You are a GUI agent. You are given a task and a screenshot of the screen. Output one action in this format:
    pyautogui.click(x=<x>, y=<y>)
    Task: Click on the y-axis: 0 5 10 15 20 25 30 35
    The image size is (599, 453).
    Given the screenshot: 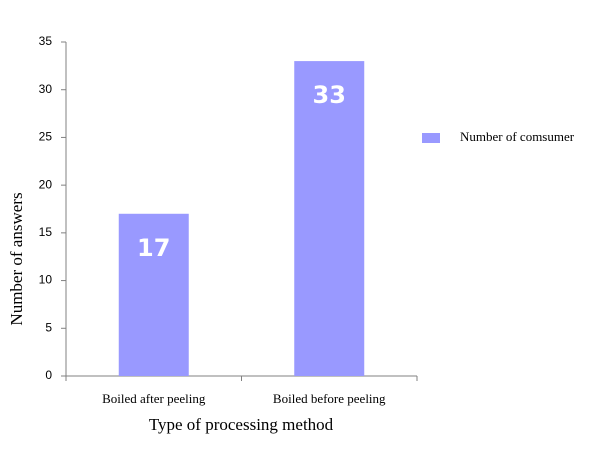 What is the action you would take?
    pyautogui.click(x=53, y=208)
    